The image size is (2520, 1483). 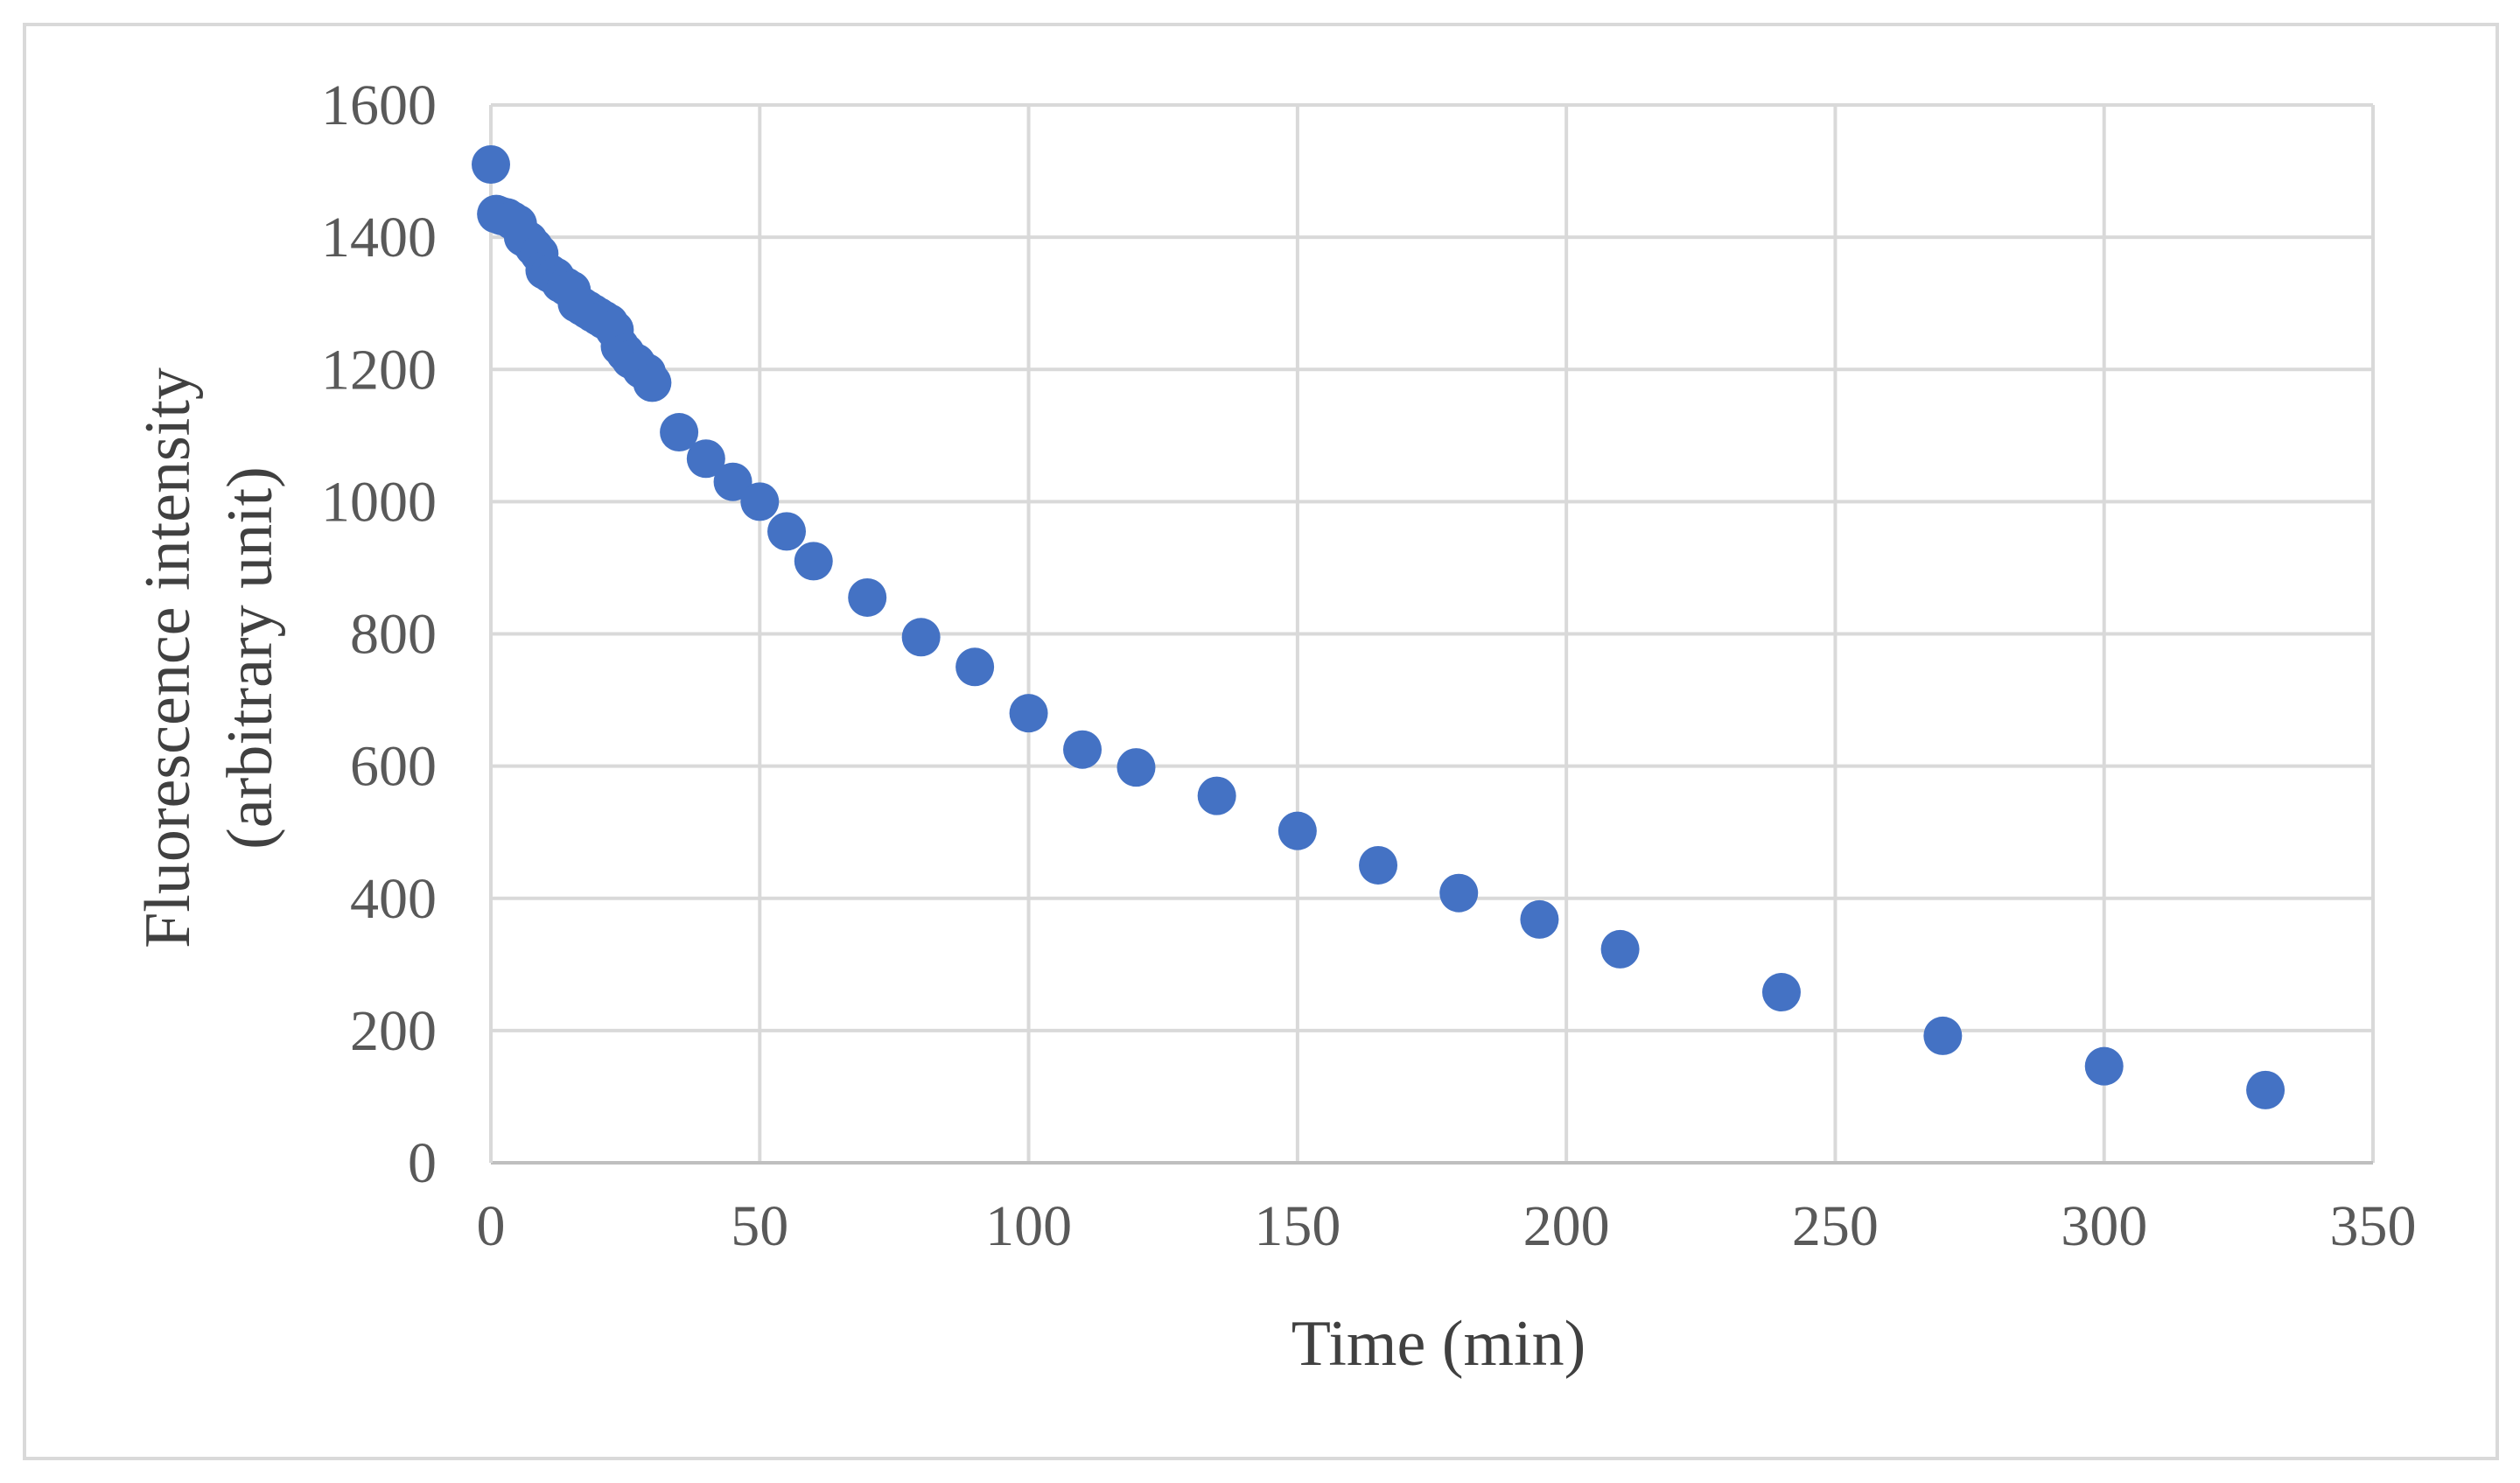 I want to click on y-tick-label: 1200, so click(x=379, y=370).